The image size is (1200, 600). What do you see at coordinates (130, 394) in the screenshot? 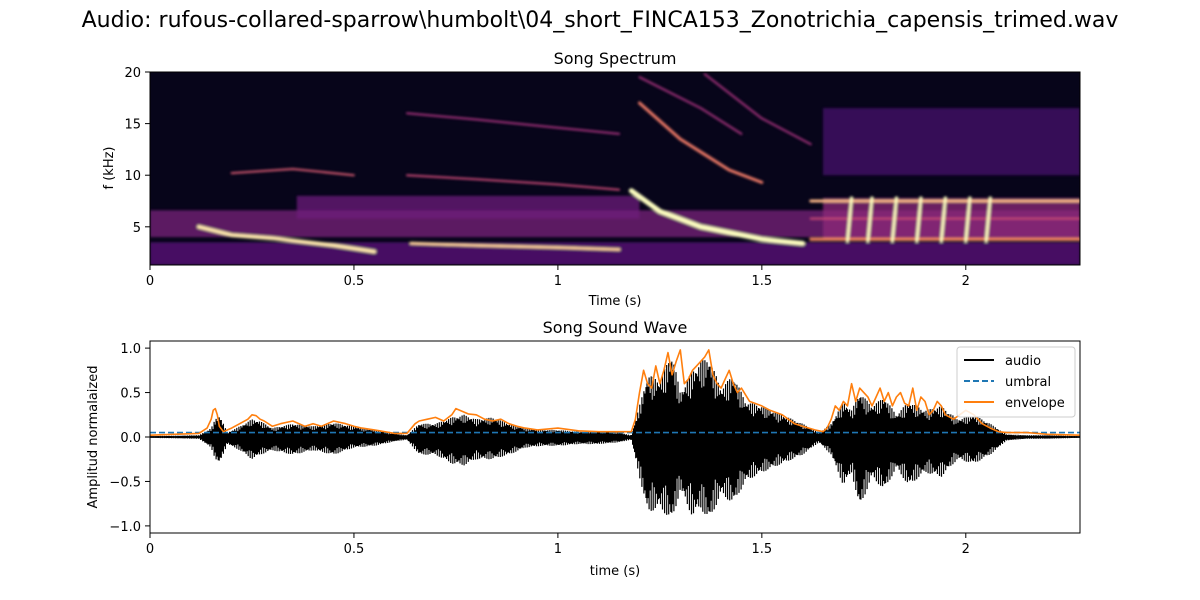
I see `waveform-ytick-label: 0.5` at bounding box center [130, 394].